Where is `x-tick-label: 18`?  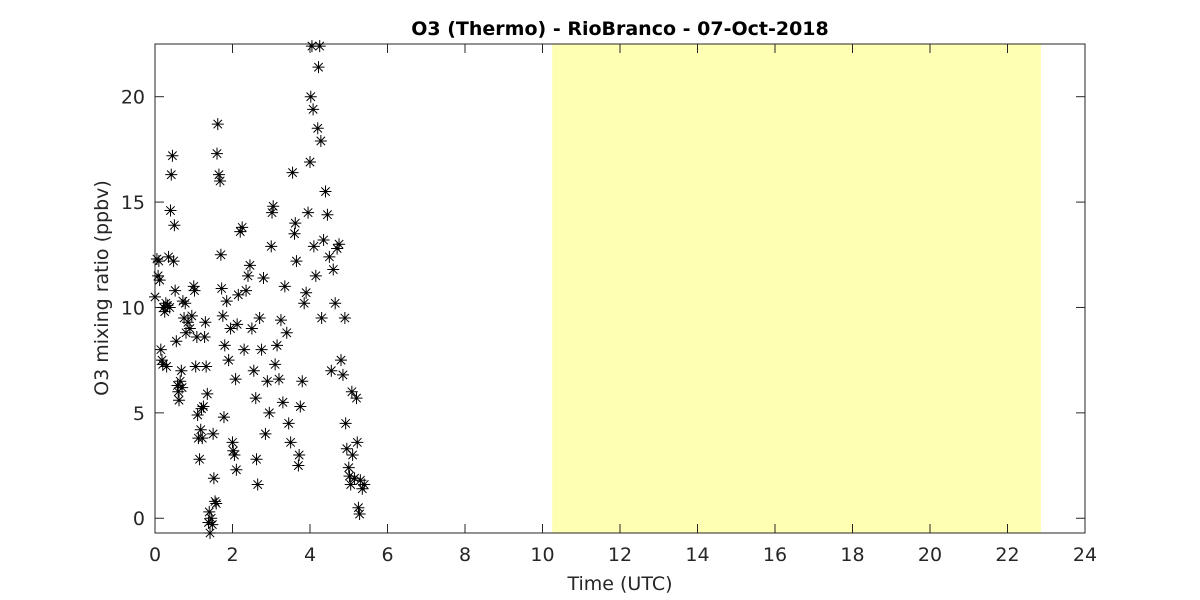 x-tick-label: 18 is located at coordinates (852, 555).